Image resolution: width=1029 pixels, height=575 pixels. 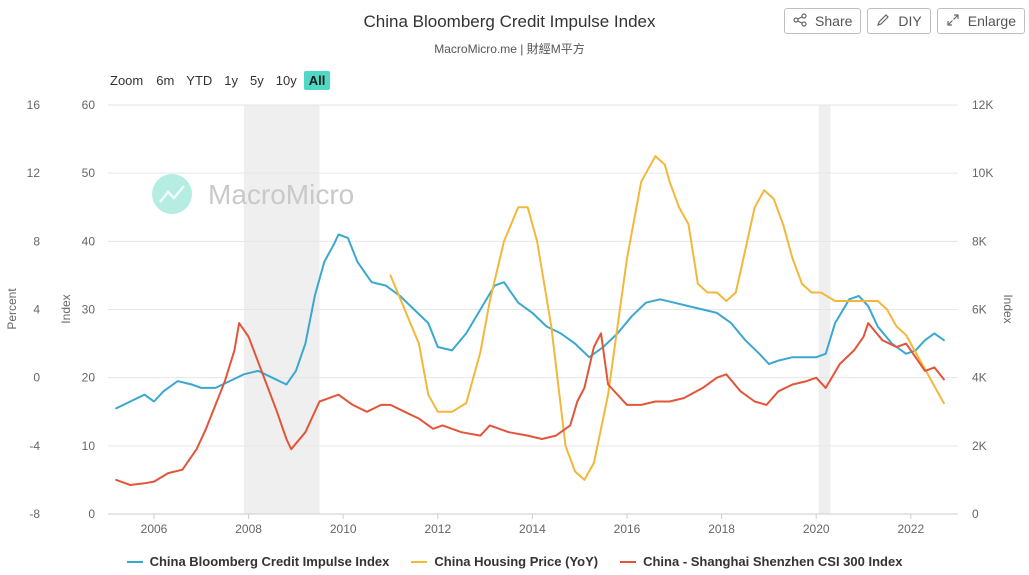 What do you see at coordinates (953, 21) in the screenshot?
I see `expand-icon` at bounding box center [953, 21].